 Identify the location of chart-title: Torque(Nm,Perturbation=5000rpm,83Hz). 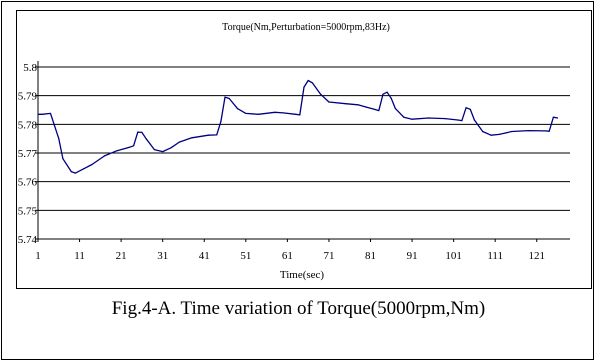
(306, 27).